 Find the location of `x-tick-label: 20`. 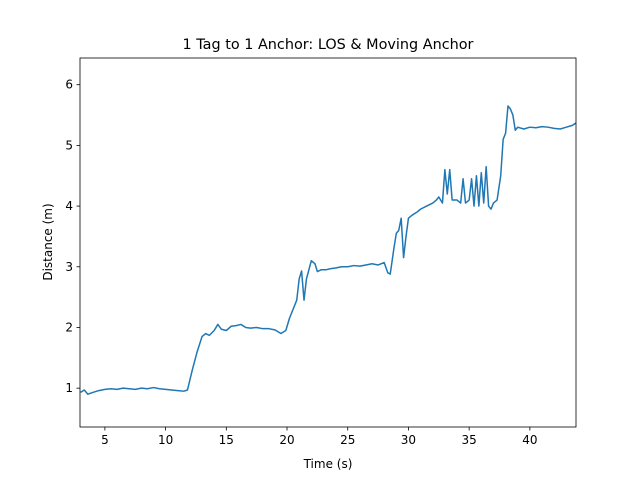

x-tick-label: 20 is located at coordinates (286, 440).